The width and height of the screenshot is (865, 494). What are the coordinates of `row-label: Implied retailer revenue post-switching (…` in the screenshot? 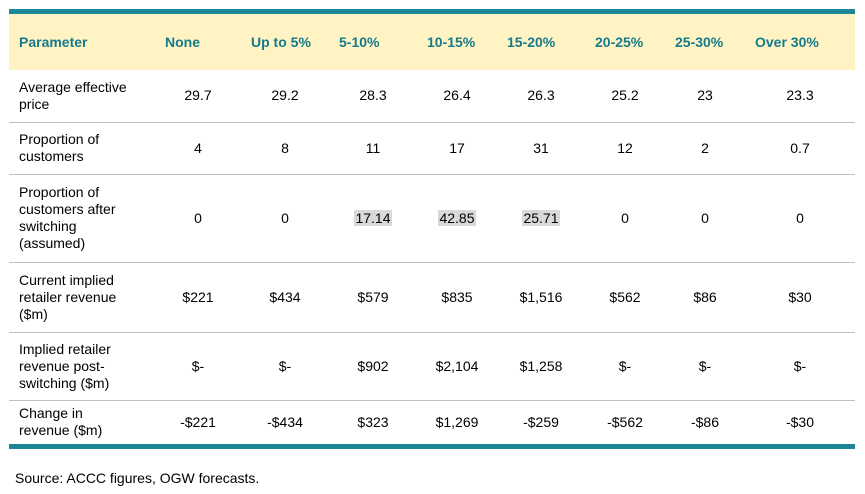 It's located at (82, 365).